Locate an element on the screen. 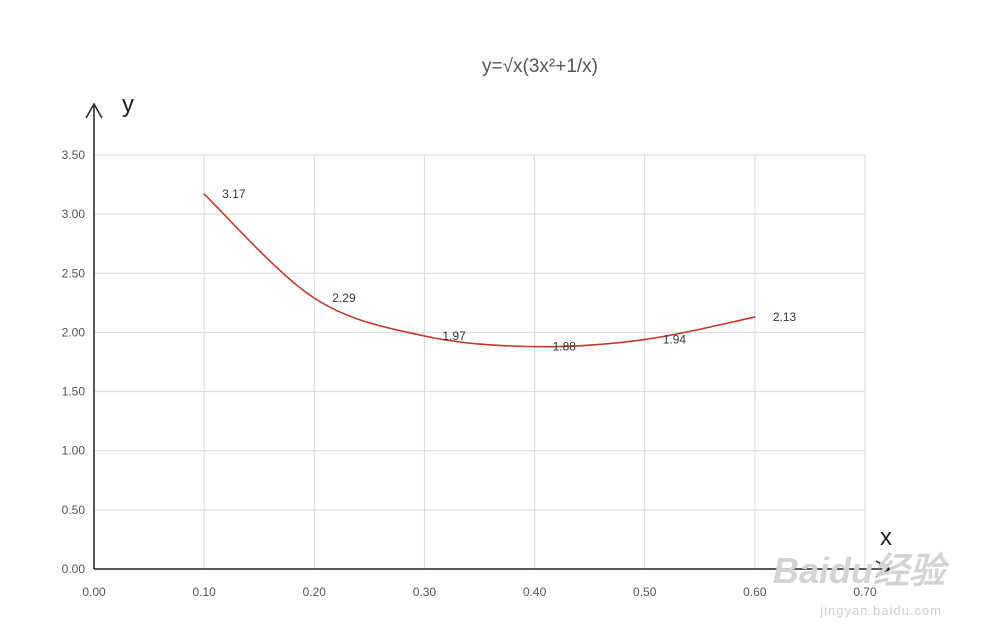 The image size is (1000, 636). y-axis-name: y is located at coordinates (128, 104).